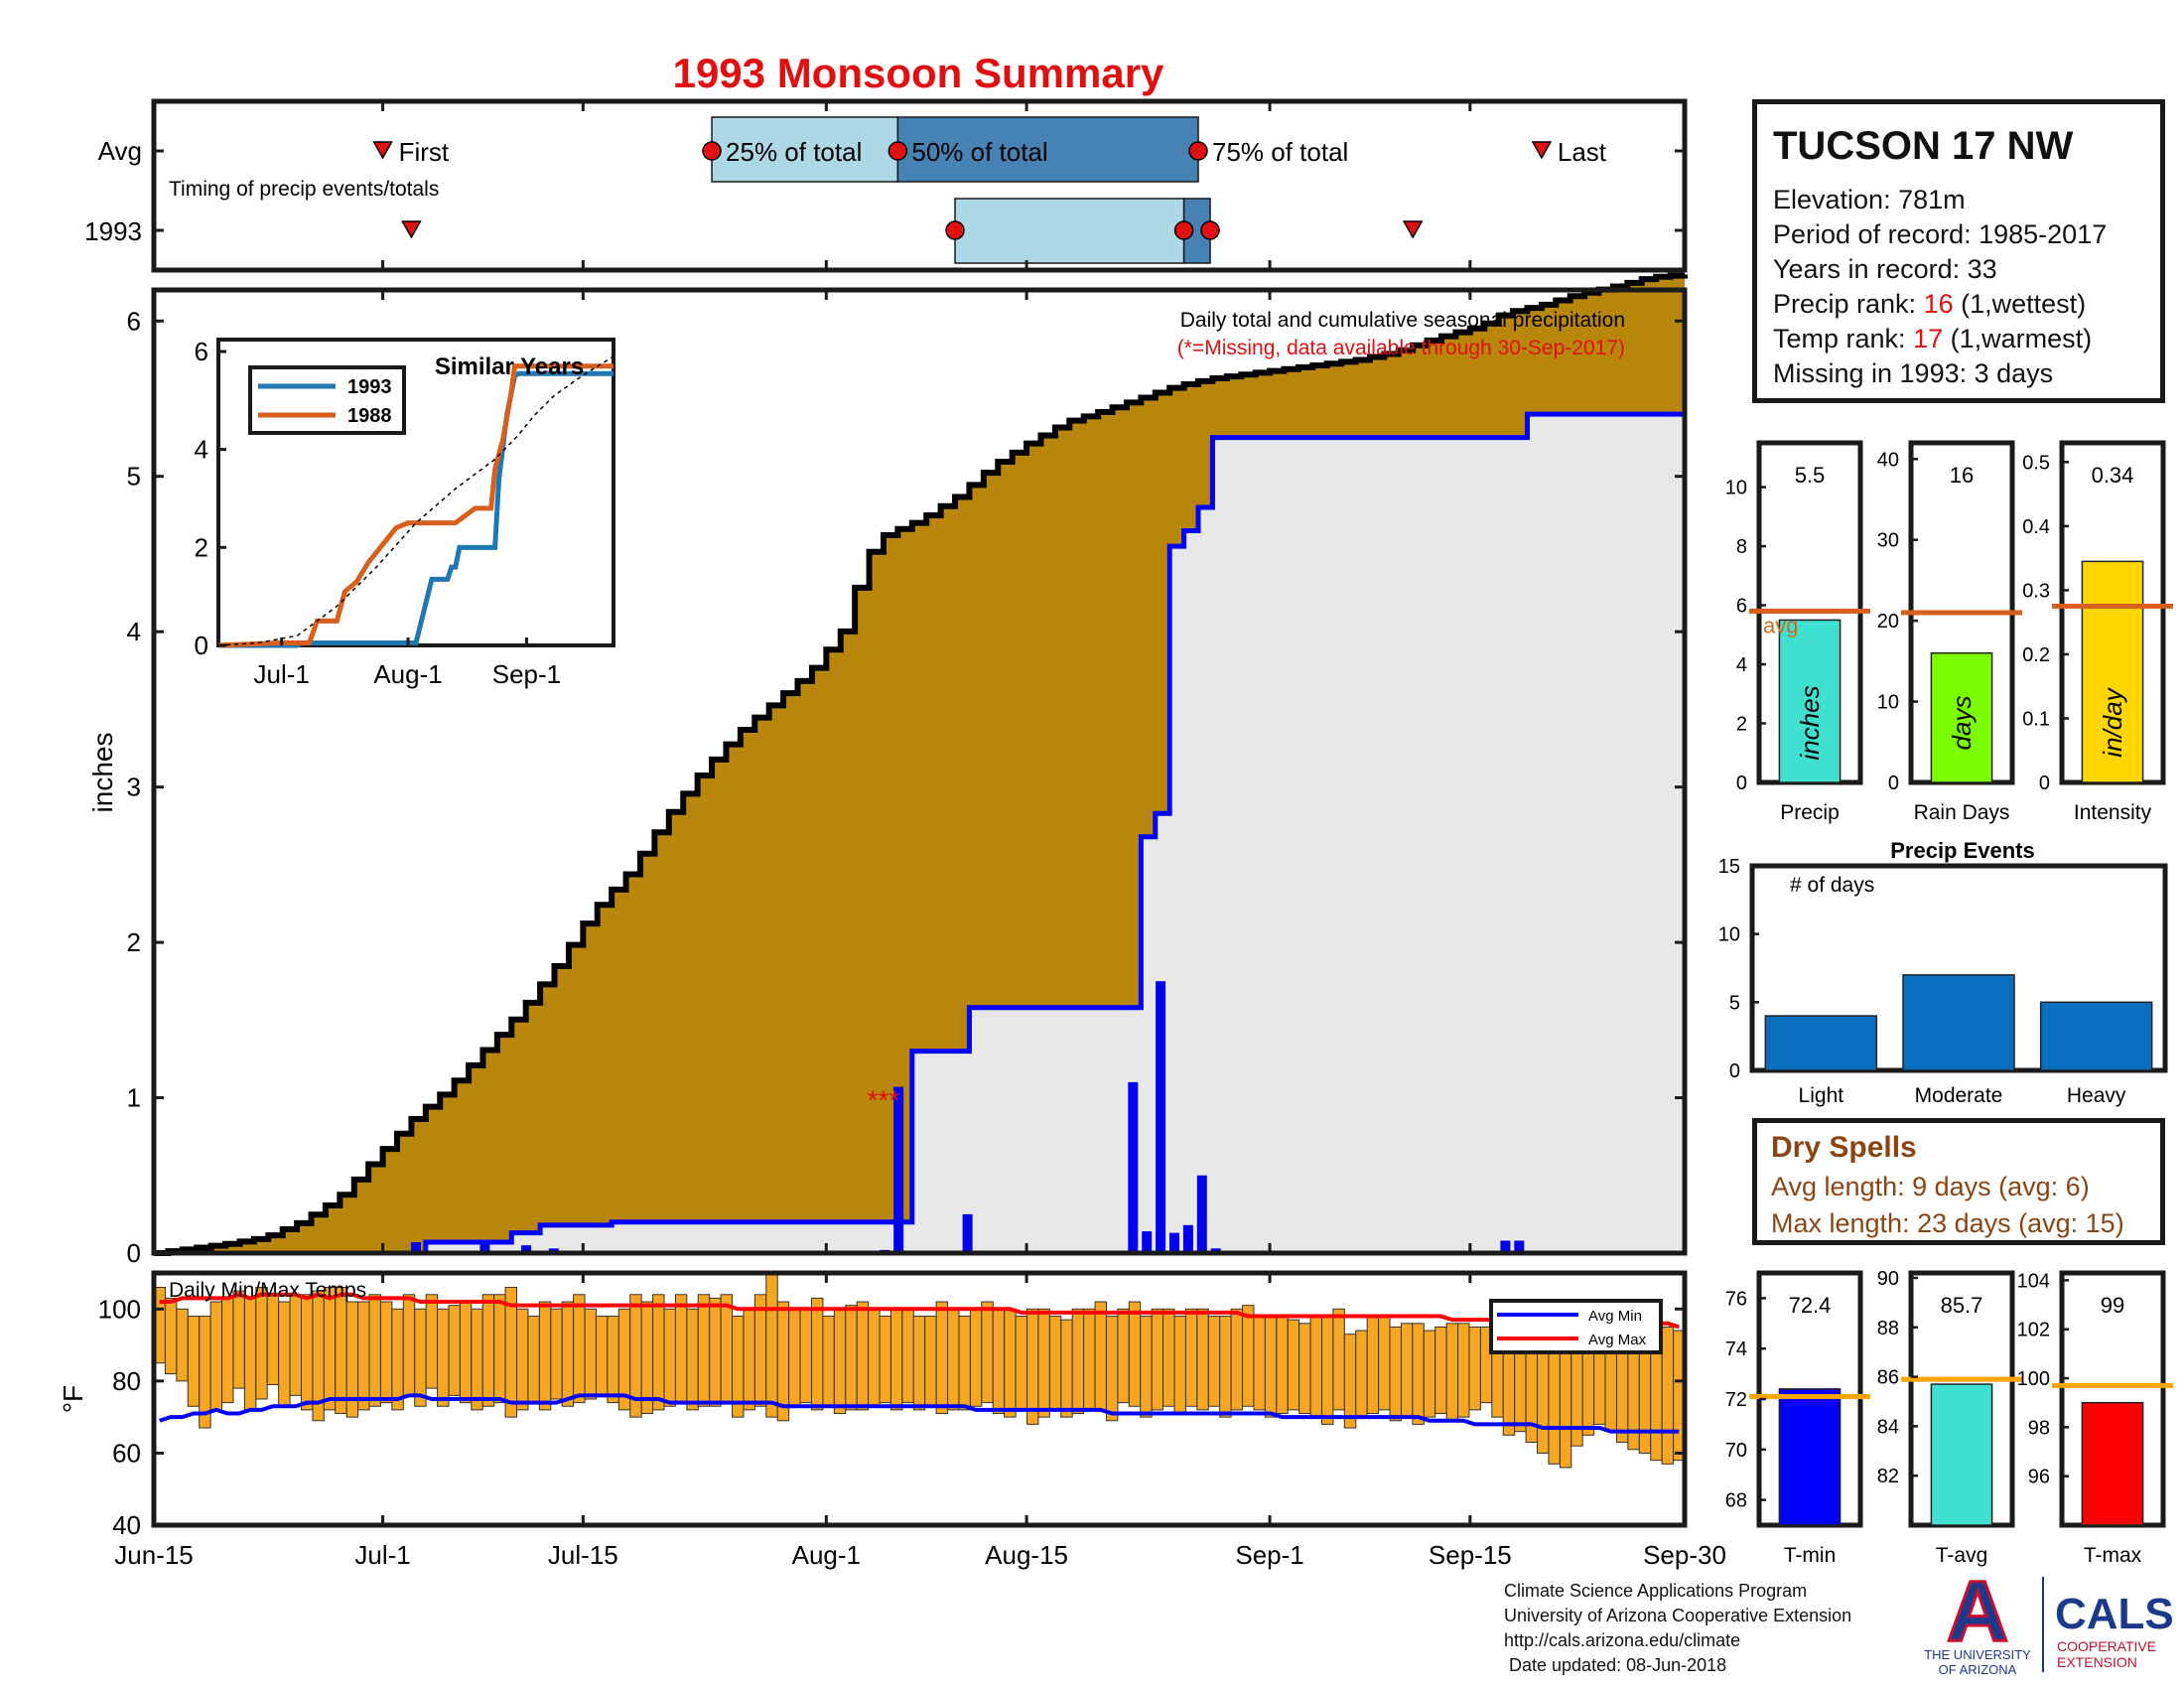 This screenshot has height=1688, width=2184. What do you see at coordinates (805, 149) in the screenshot?
I see `avg-25-50-box` at bounding box center [805, 149].